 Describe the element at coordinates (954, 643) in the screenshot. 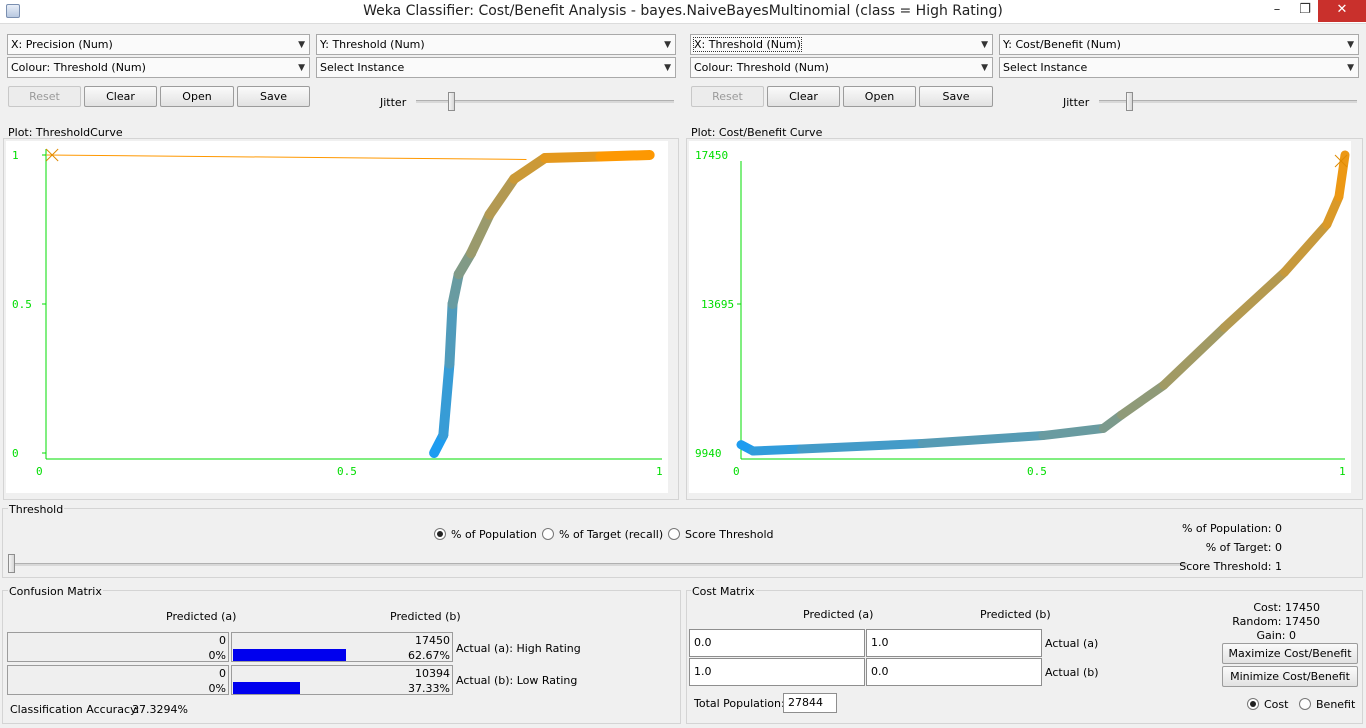

I see `cost-input-ab: 1.0` at that location.